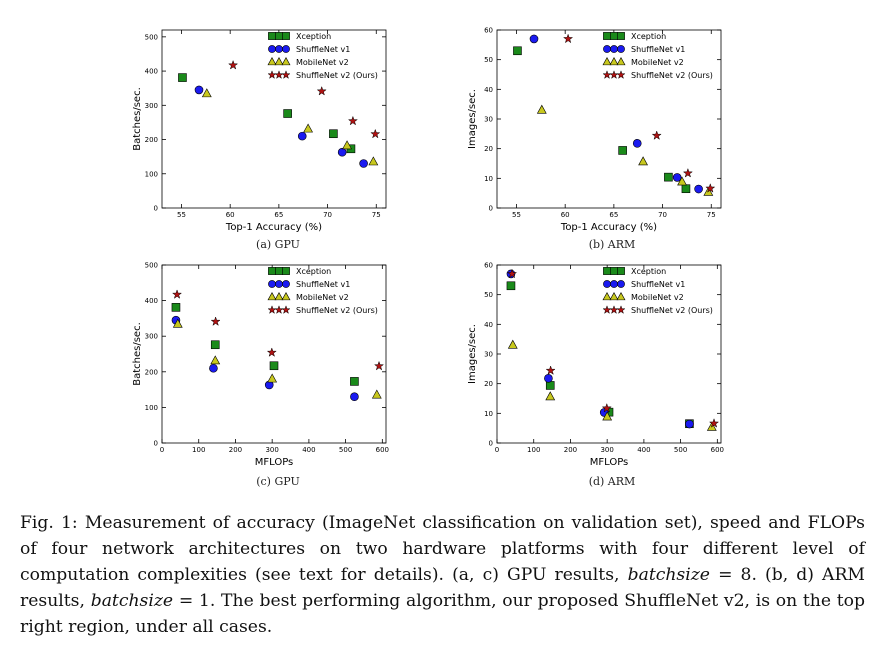 The height and width of the screenshot is (649, 887). I want to click on x-tick-label: 100, so click(533, 450).